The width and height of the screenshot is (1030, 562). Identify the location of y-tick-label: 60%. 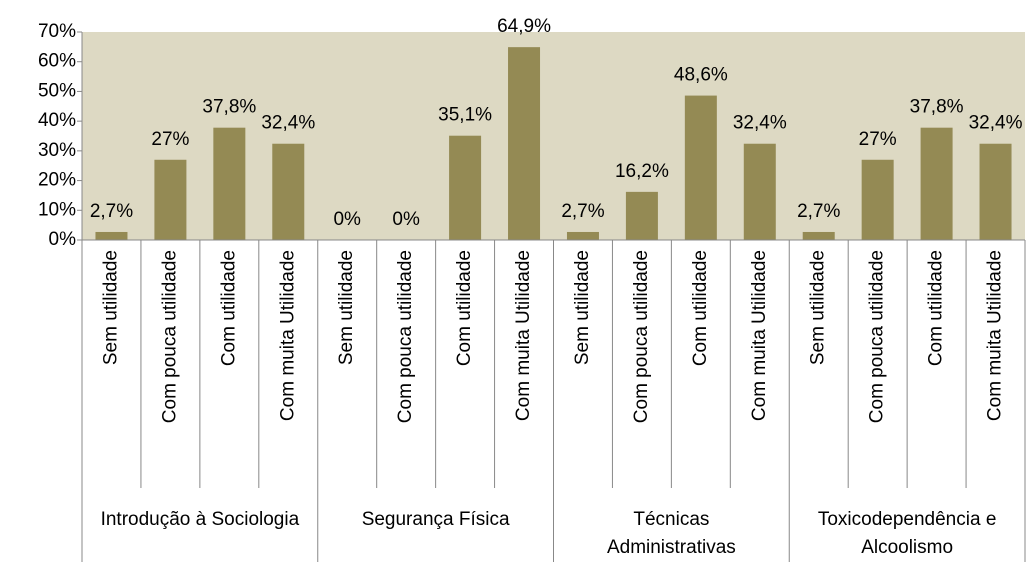
(57, 61).